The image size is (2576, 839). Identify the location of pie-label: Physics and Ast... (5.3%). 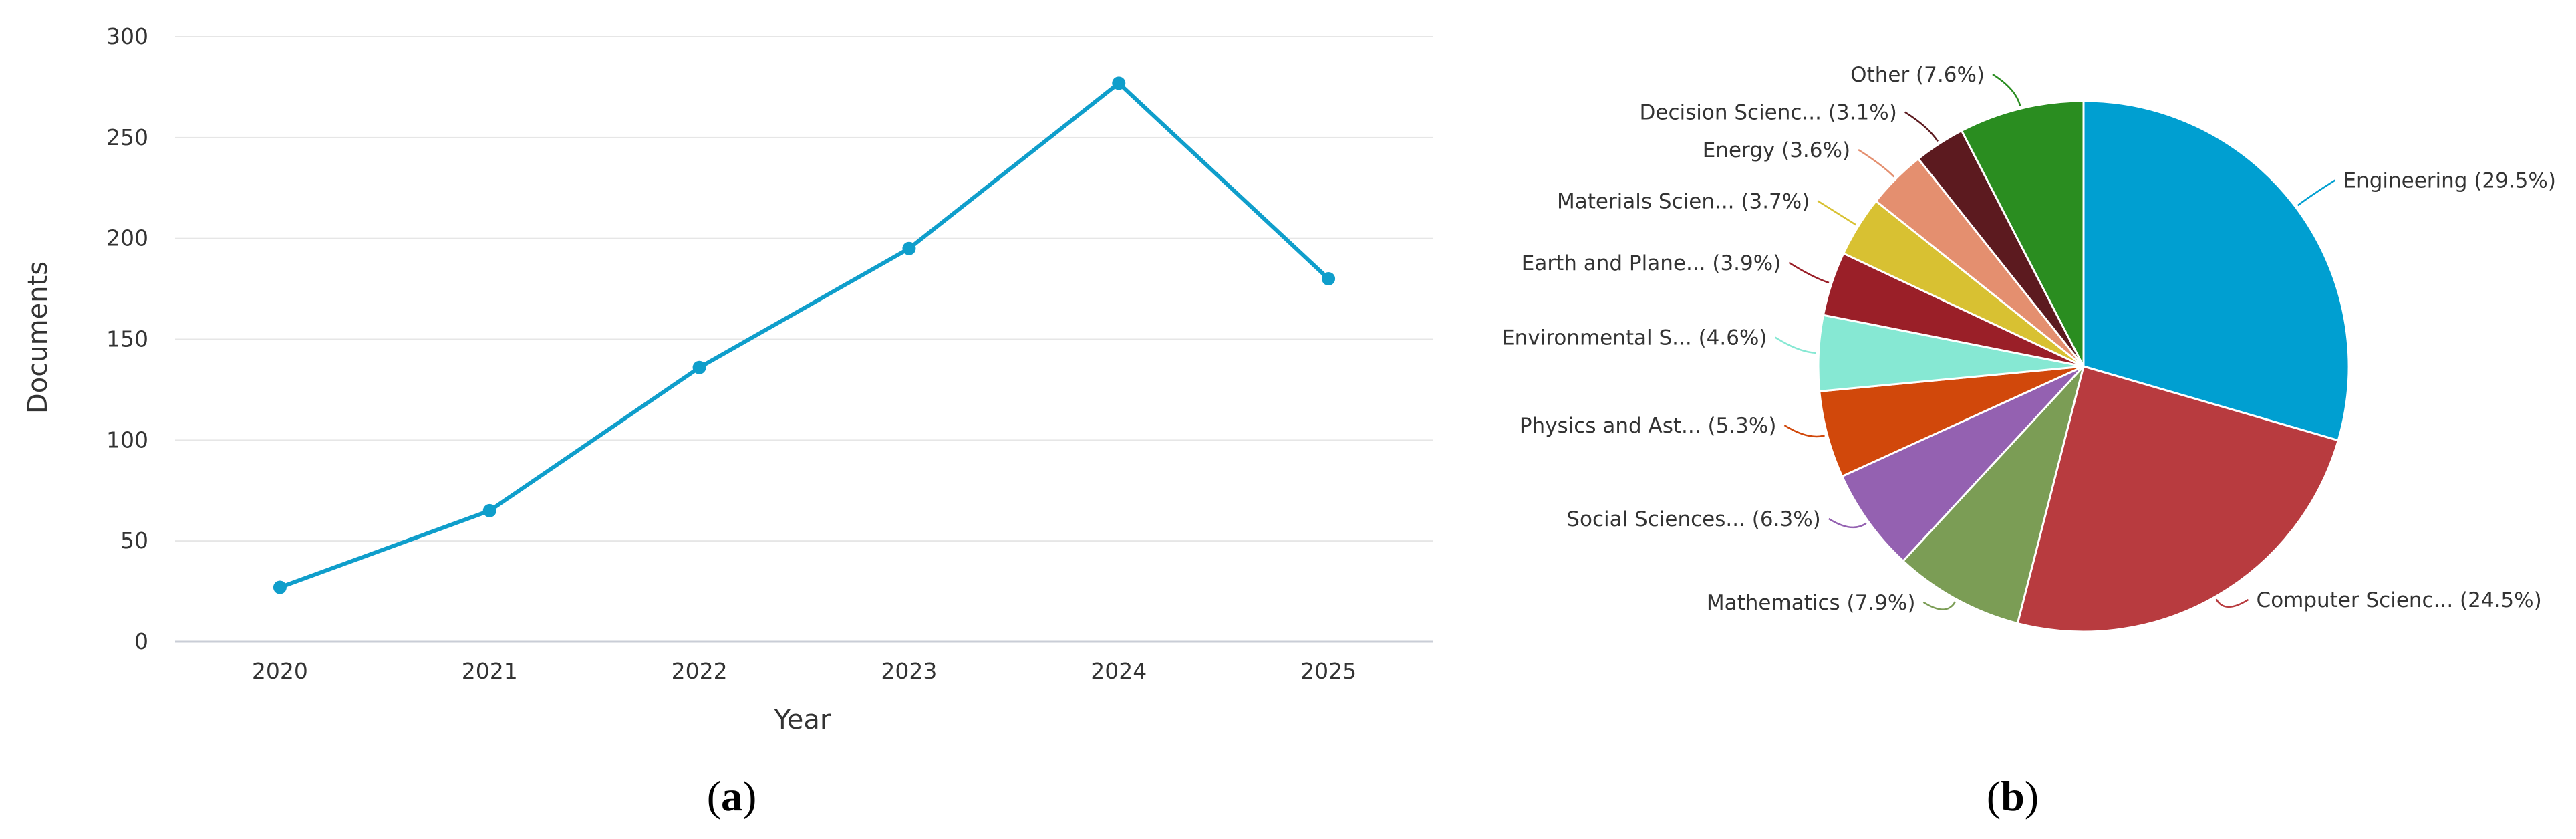
(1648, 426).